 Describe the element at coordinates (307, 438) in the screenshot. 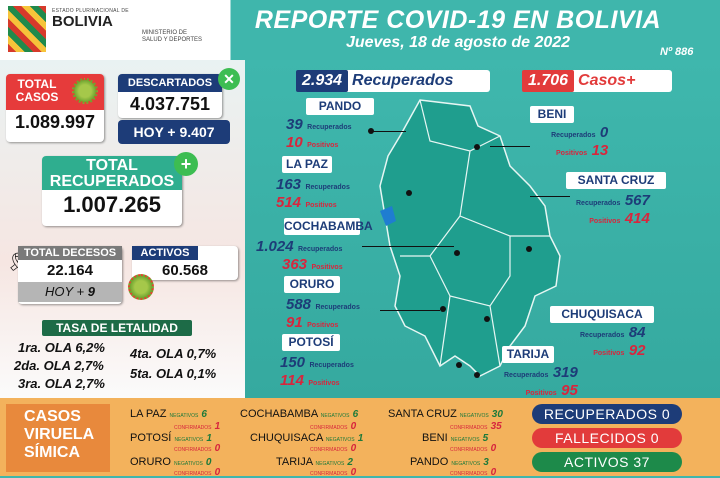

I see `mpox-row-chuquisaca: CHUQUISACA NEGATIVOS 1` at that location.